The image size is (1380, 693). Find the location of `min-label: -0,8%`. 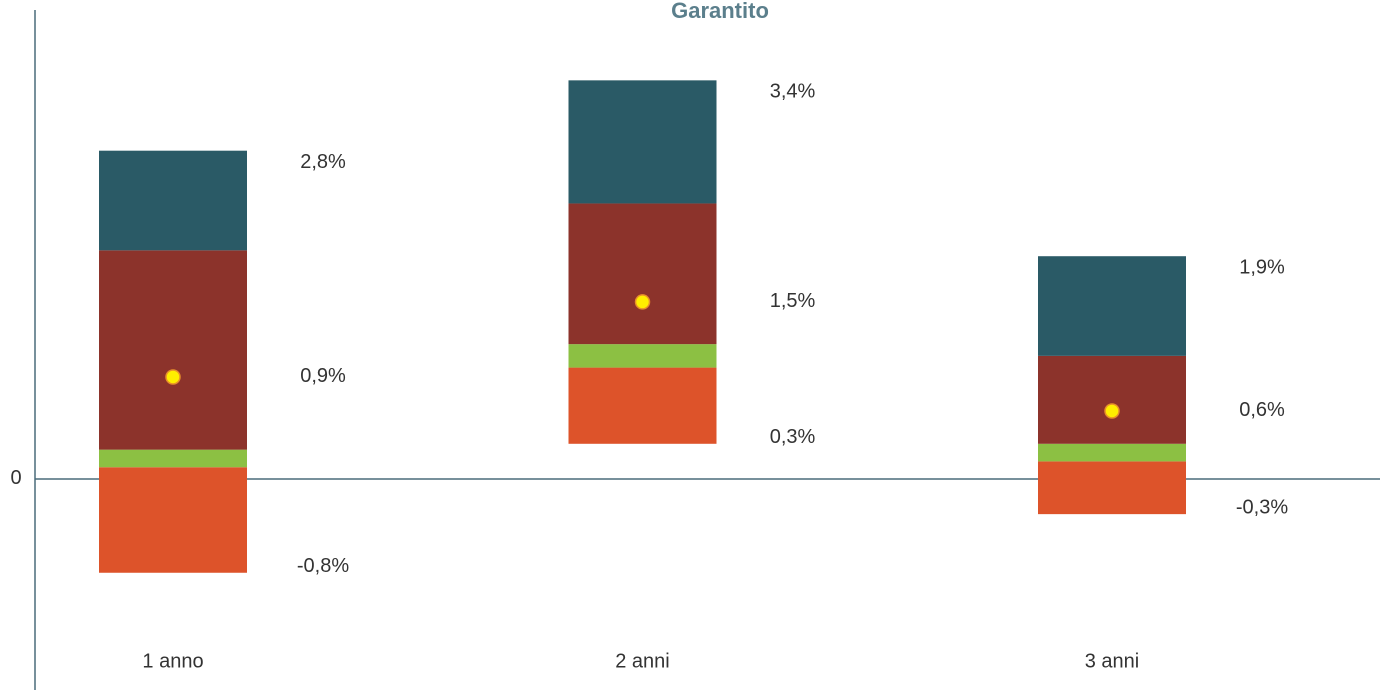

min-label: -0,8% is located at coordinates (323, 566).